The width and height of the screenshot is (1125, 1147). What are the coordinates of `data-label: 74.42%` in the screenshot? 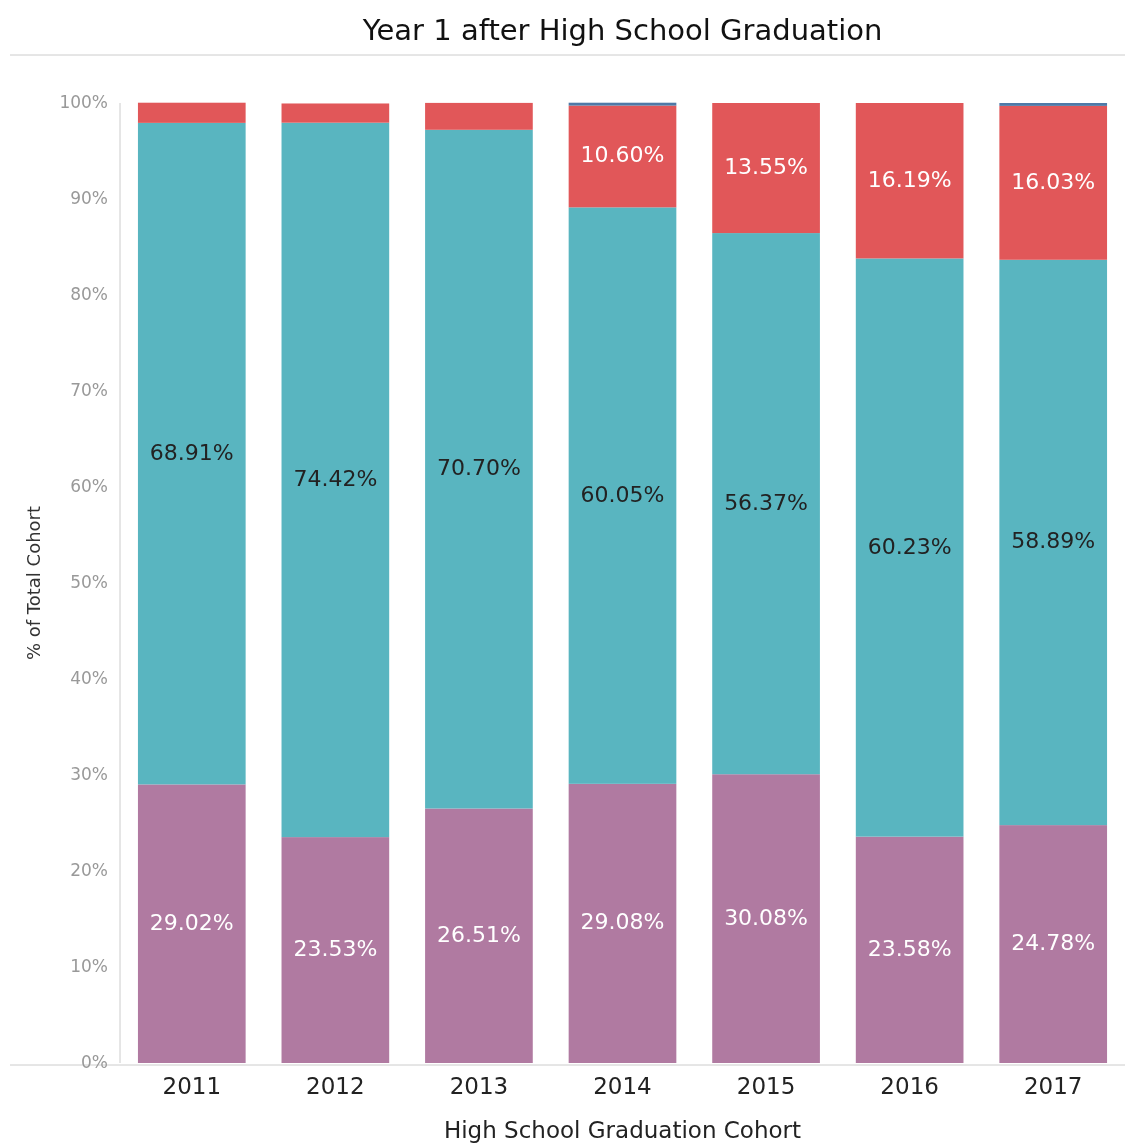 It's located at (335, 478).